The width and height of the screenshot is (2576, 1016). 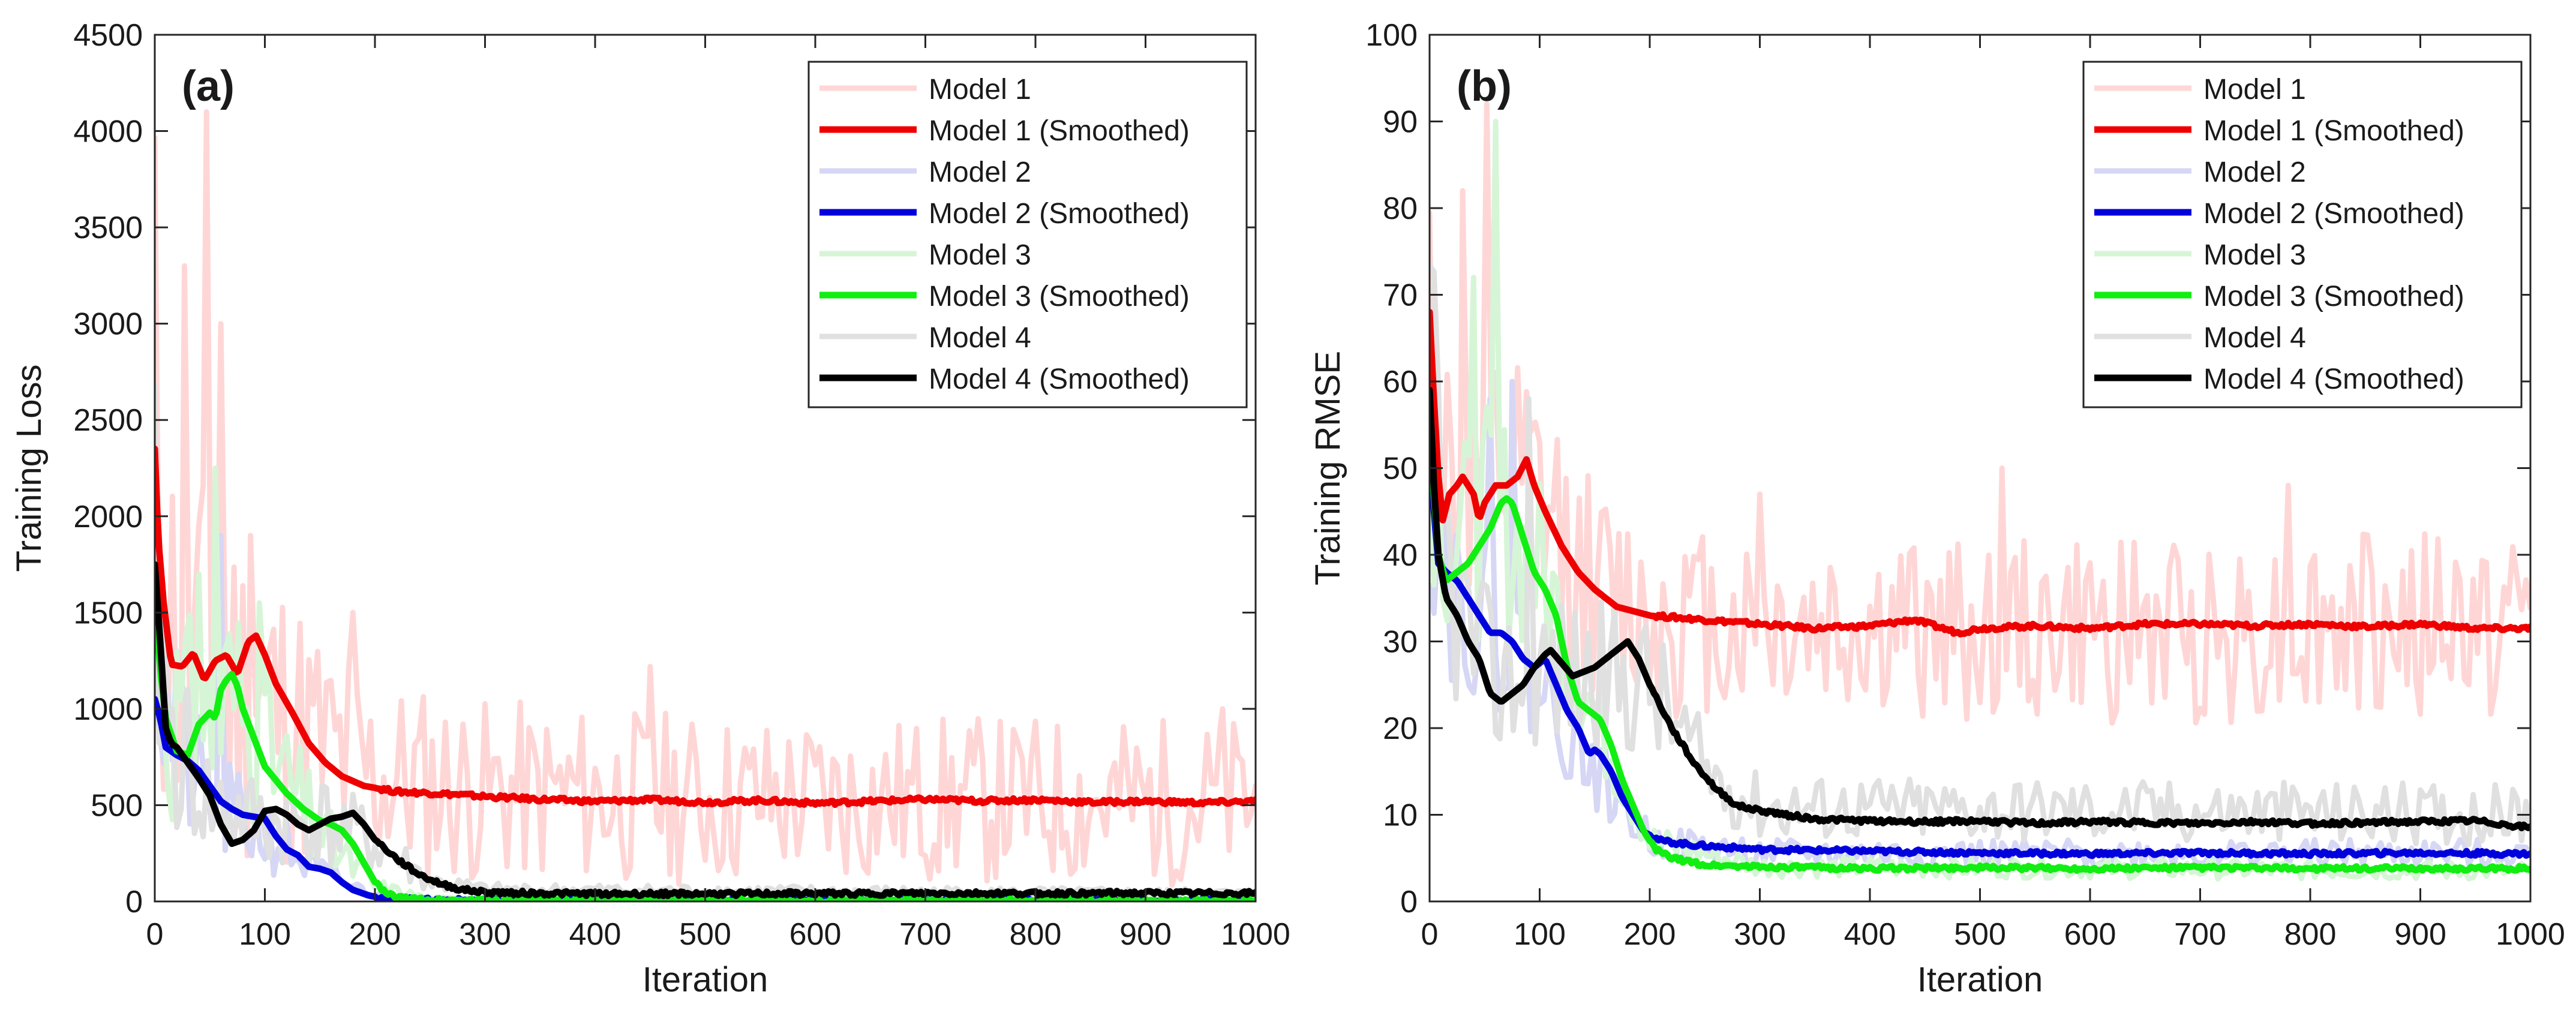 I want to click on panel-label: (a), so click(x=208, y=86).